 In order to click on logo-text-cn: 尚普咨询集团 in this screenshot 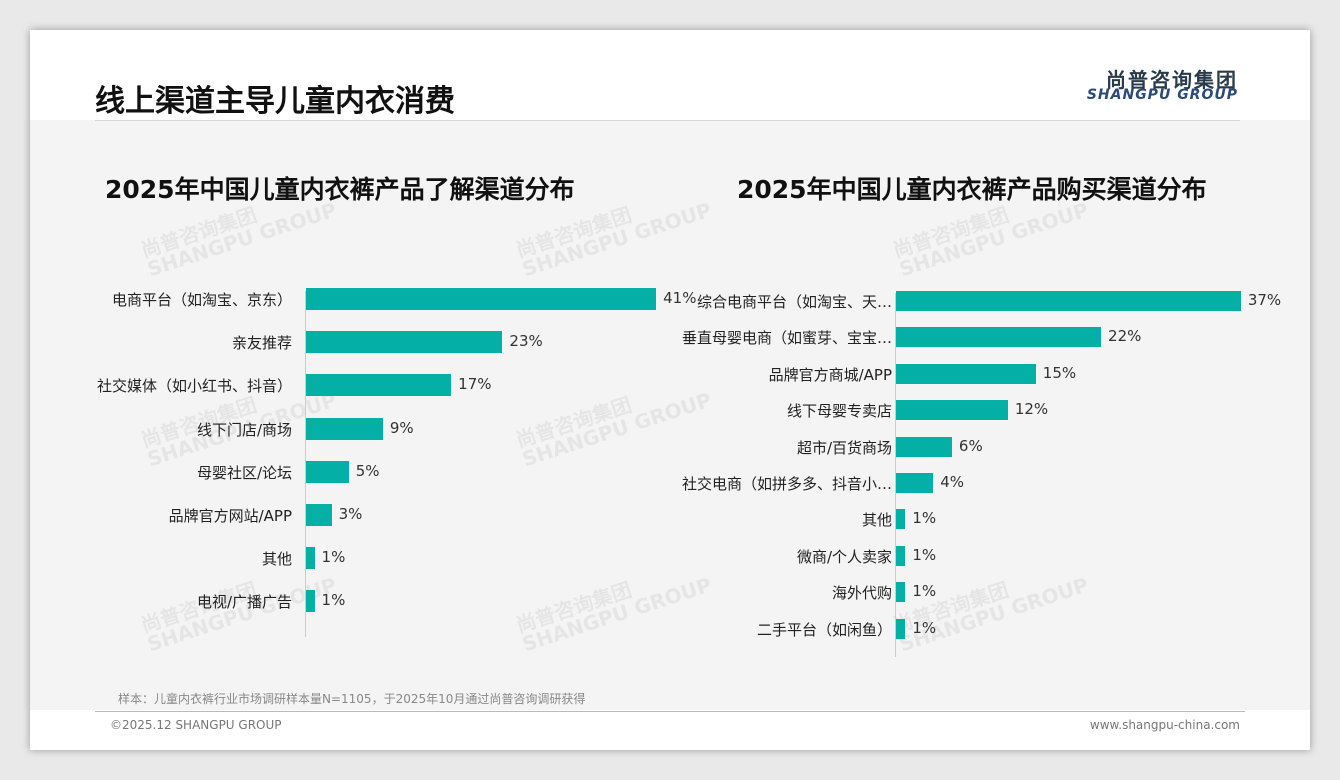, I will do `click(1172, 80)`.